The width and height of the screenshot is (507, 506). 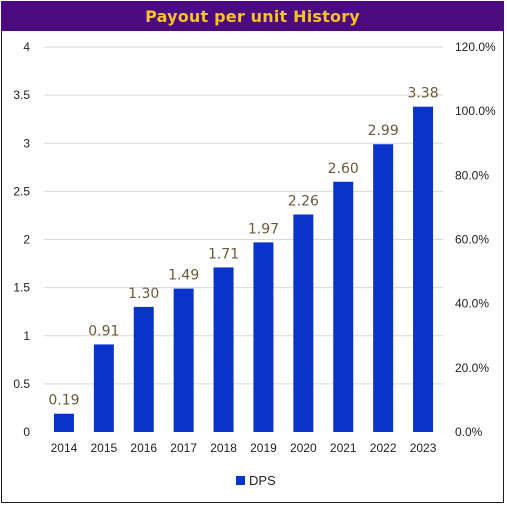 What do you see at coordinates (422, 94) in the screenshot?
I see `data-label-2023: 3.38` at bounding box center [422, 94].